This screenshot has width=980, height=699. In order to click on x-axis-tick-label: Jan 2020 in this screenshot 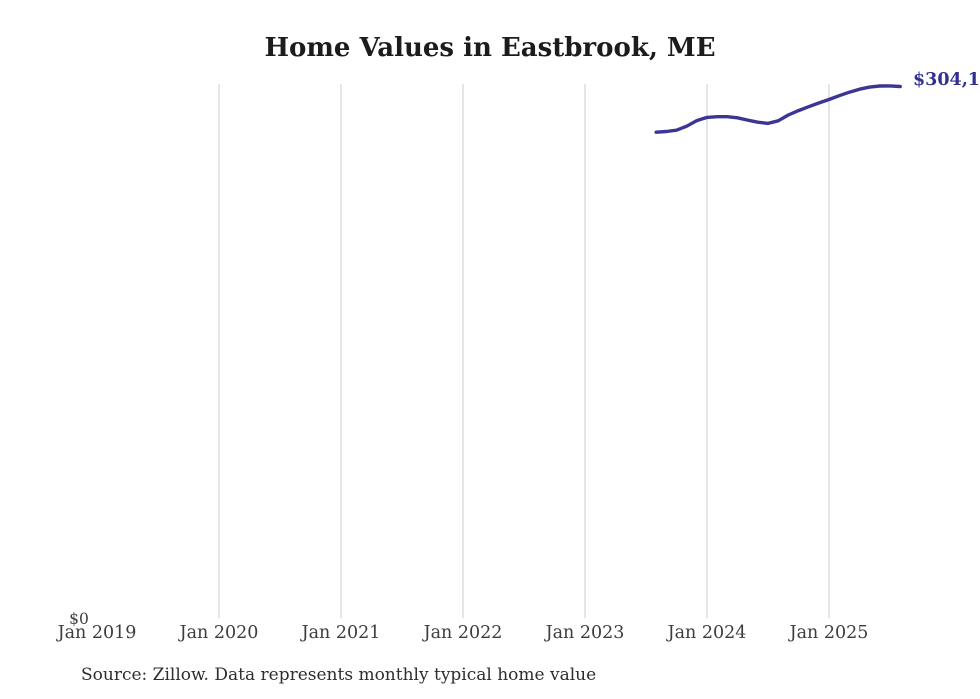, I will do `click(219, 633)`.